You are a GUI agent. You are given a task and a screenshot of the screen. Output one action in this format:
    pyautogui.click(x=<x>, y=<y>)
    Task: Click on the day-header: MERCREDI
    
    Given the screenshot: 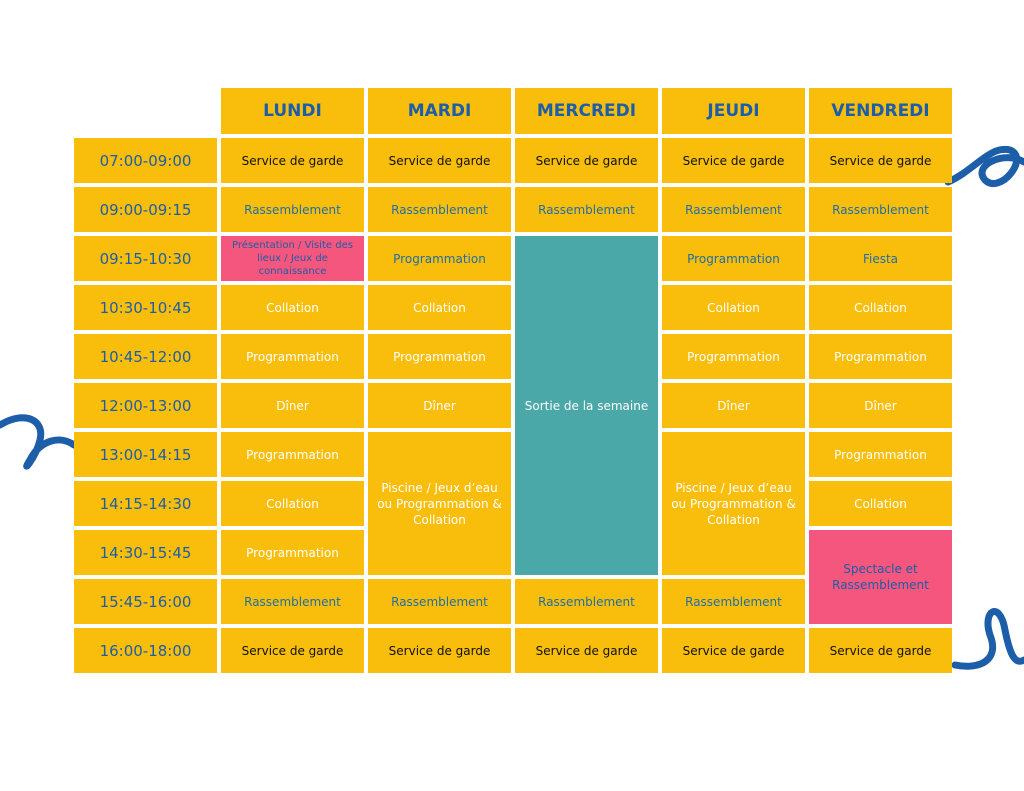 What is the action you would take?
    pyautogui.click(x=586, y=111)
    